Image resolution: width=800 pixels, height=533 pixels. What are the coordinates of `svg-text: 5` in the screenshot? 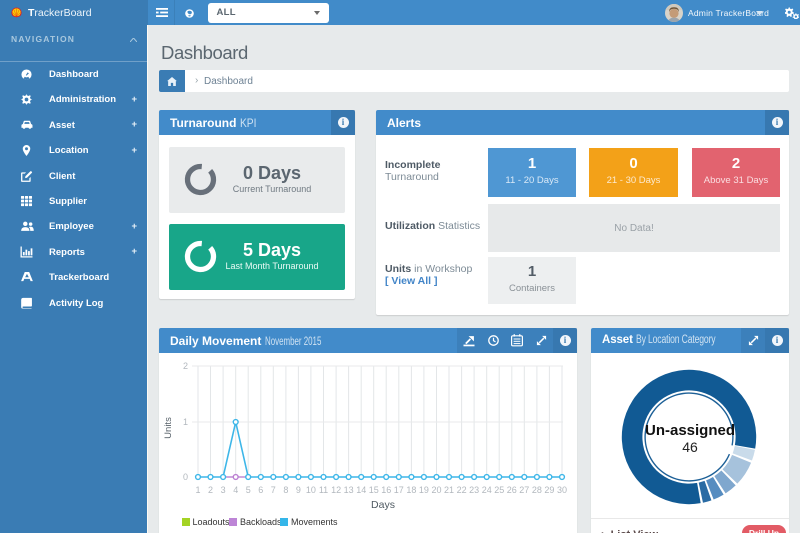 It's located at (248, 490).